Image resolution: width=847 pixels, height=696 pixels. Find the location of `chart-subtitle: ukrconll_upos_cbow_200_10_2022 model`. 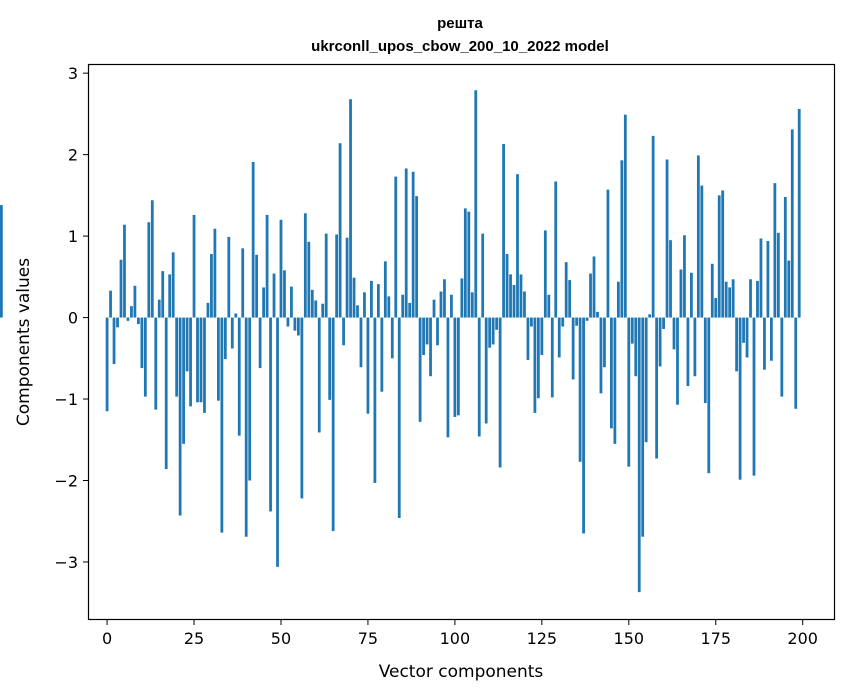

chart-subtitle: ukrconll_upos_cbow_200_10_2022 model is located at coordinates (460, 46).